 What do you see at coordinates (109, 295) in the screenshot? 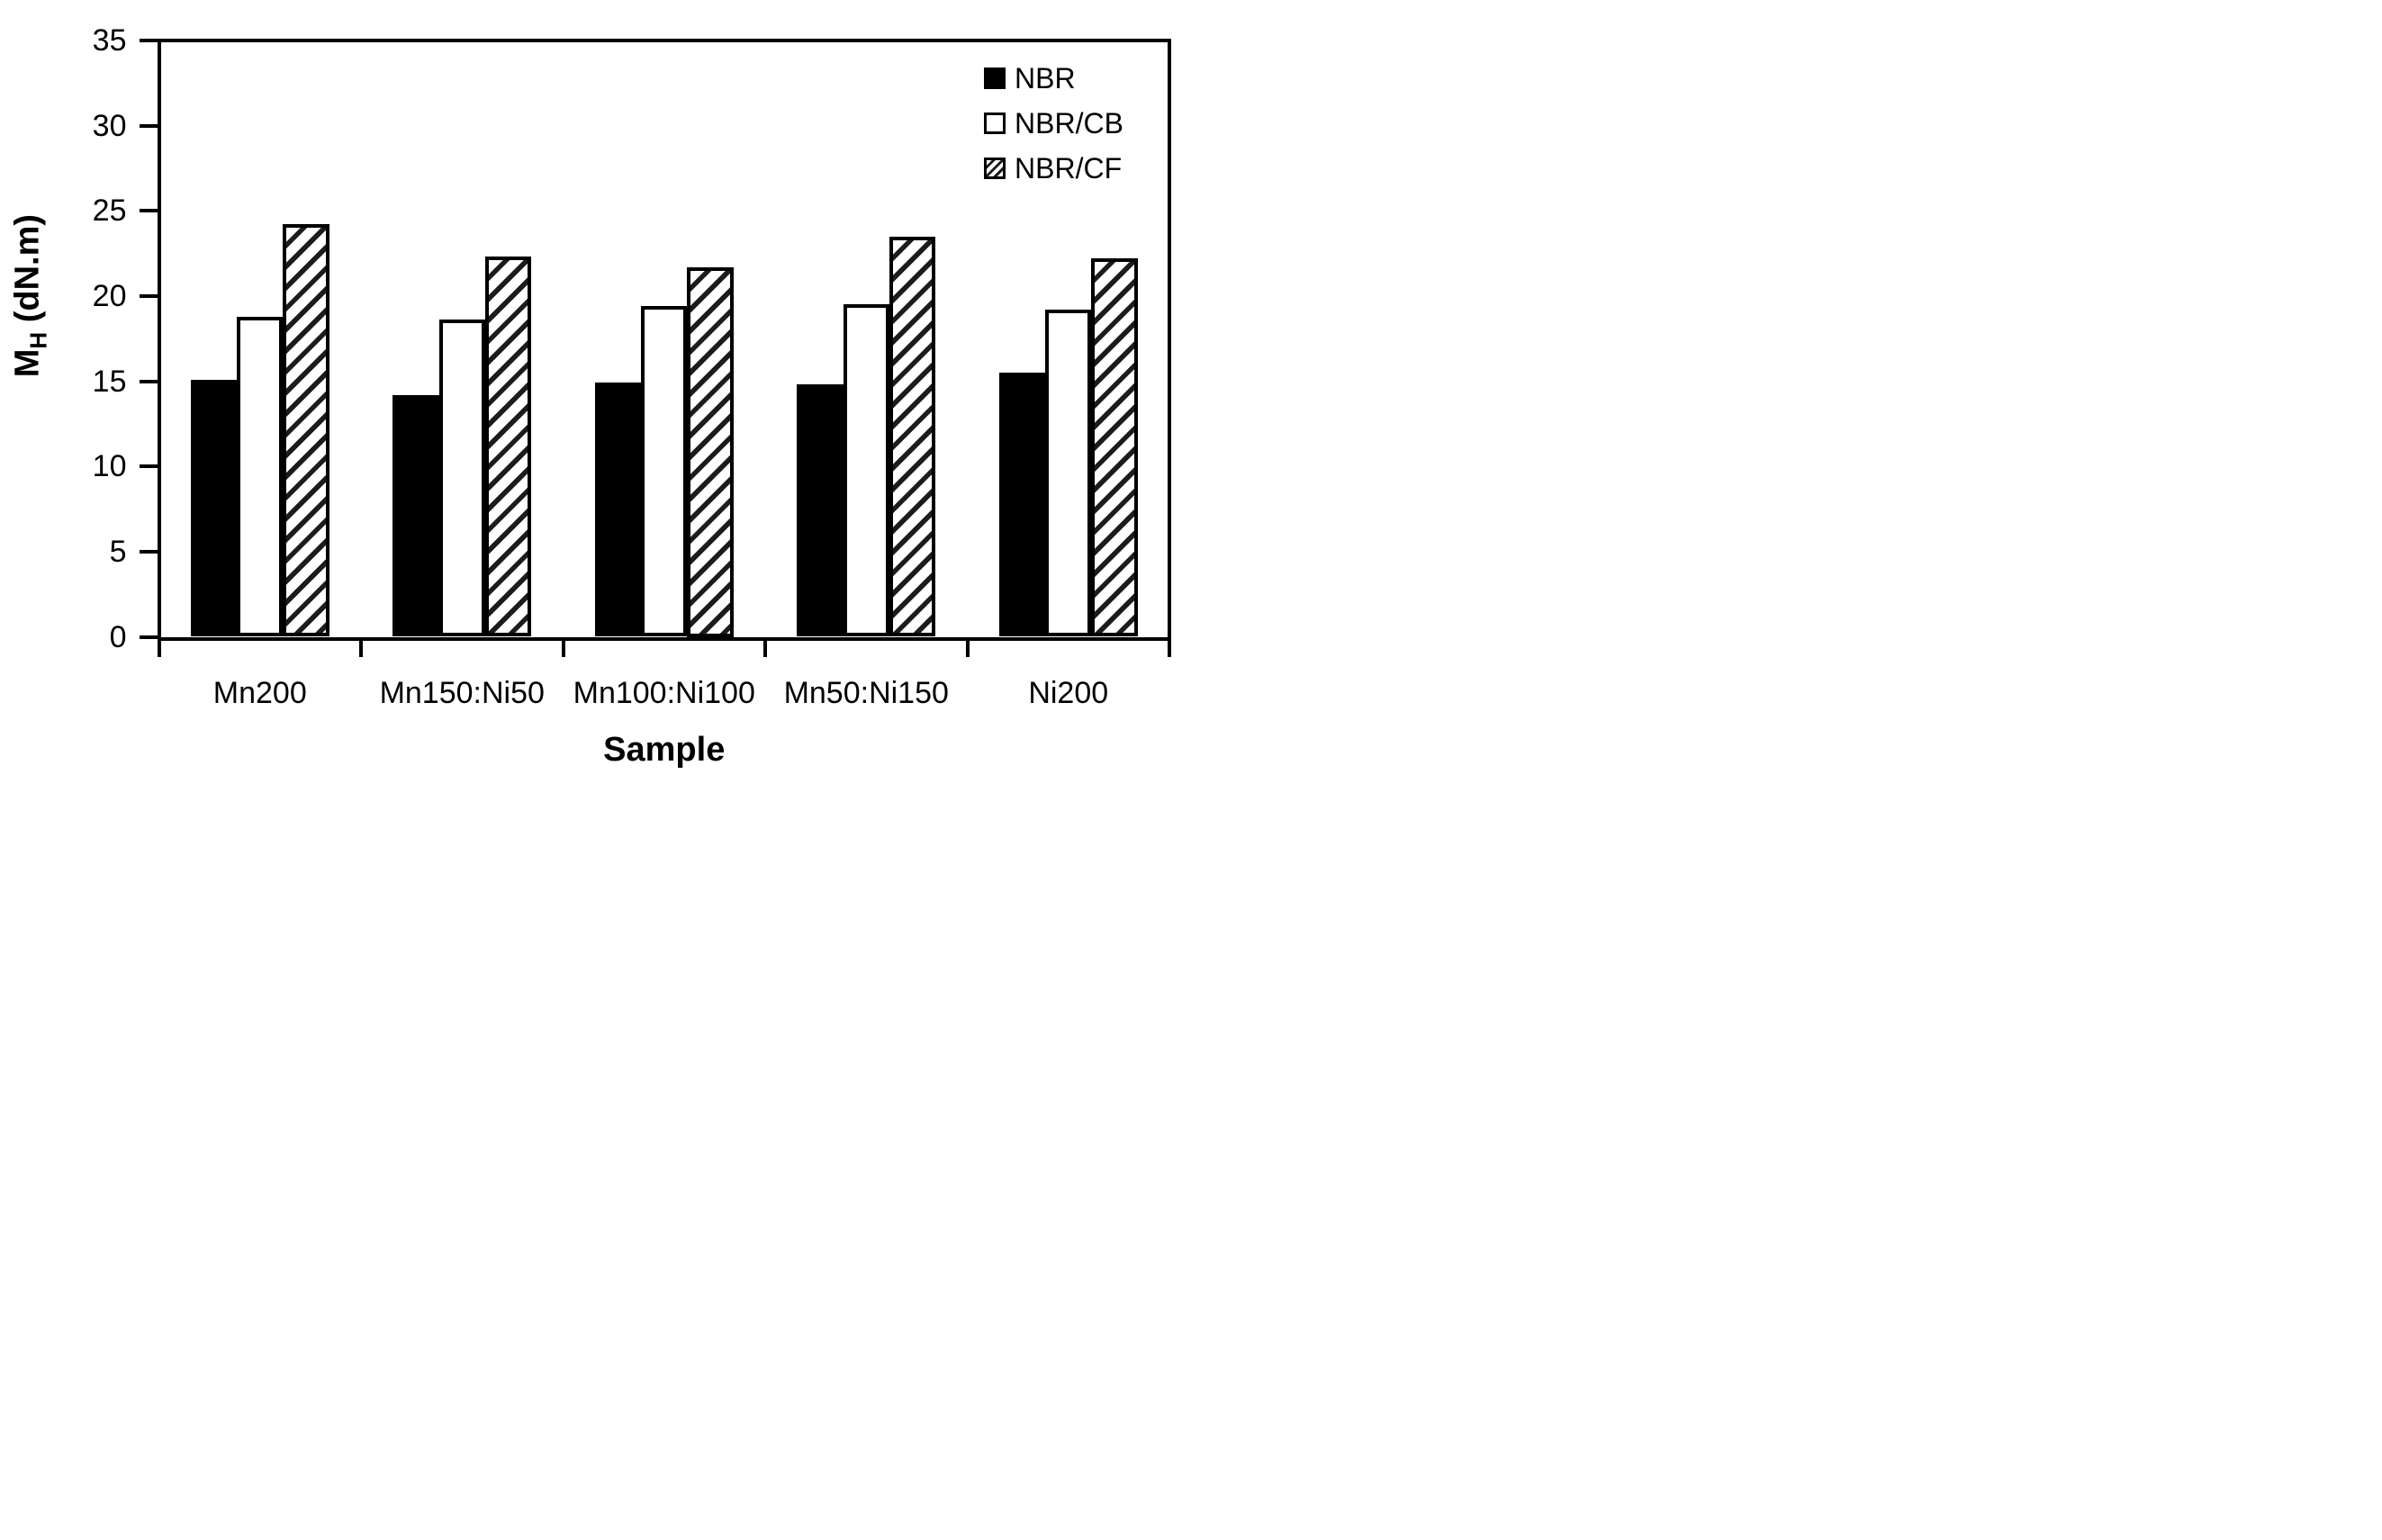
I see `y-axis-tick-label: 20` at bounding box center [109, 295].